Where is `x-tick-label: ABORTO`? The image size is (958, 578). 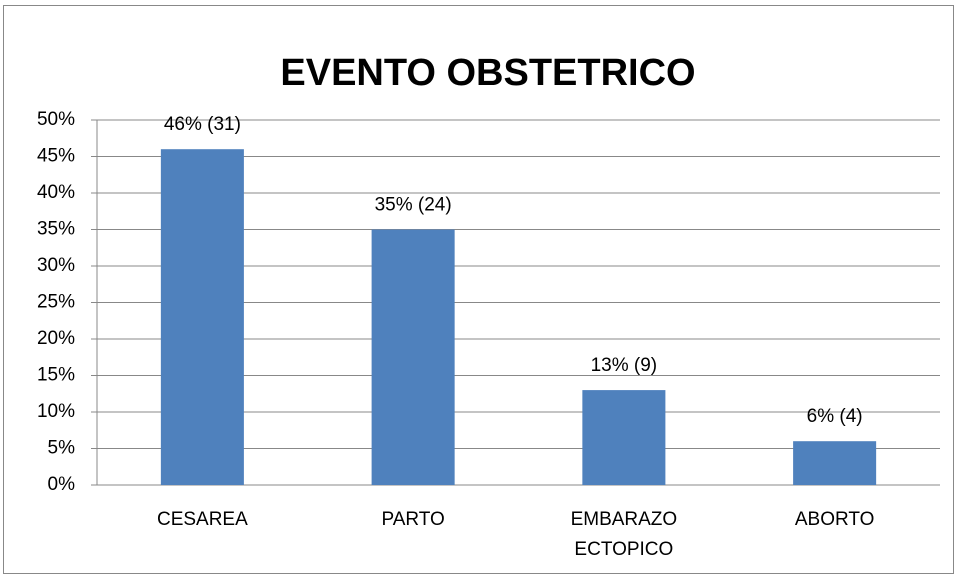
x-tick-label: ABORTO is located at coordinates (834, 519).